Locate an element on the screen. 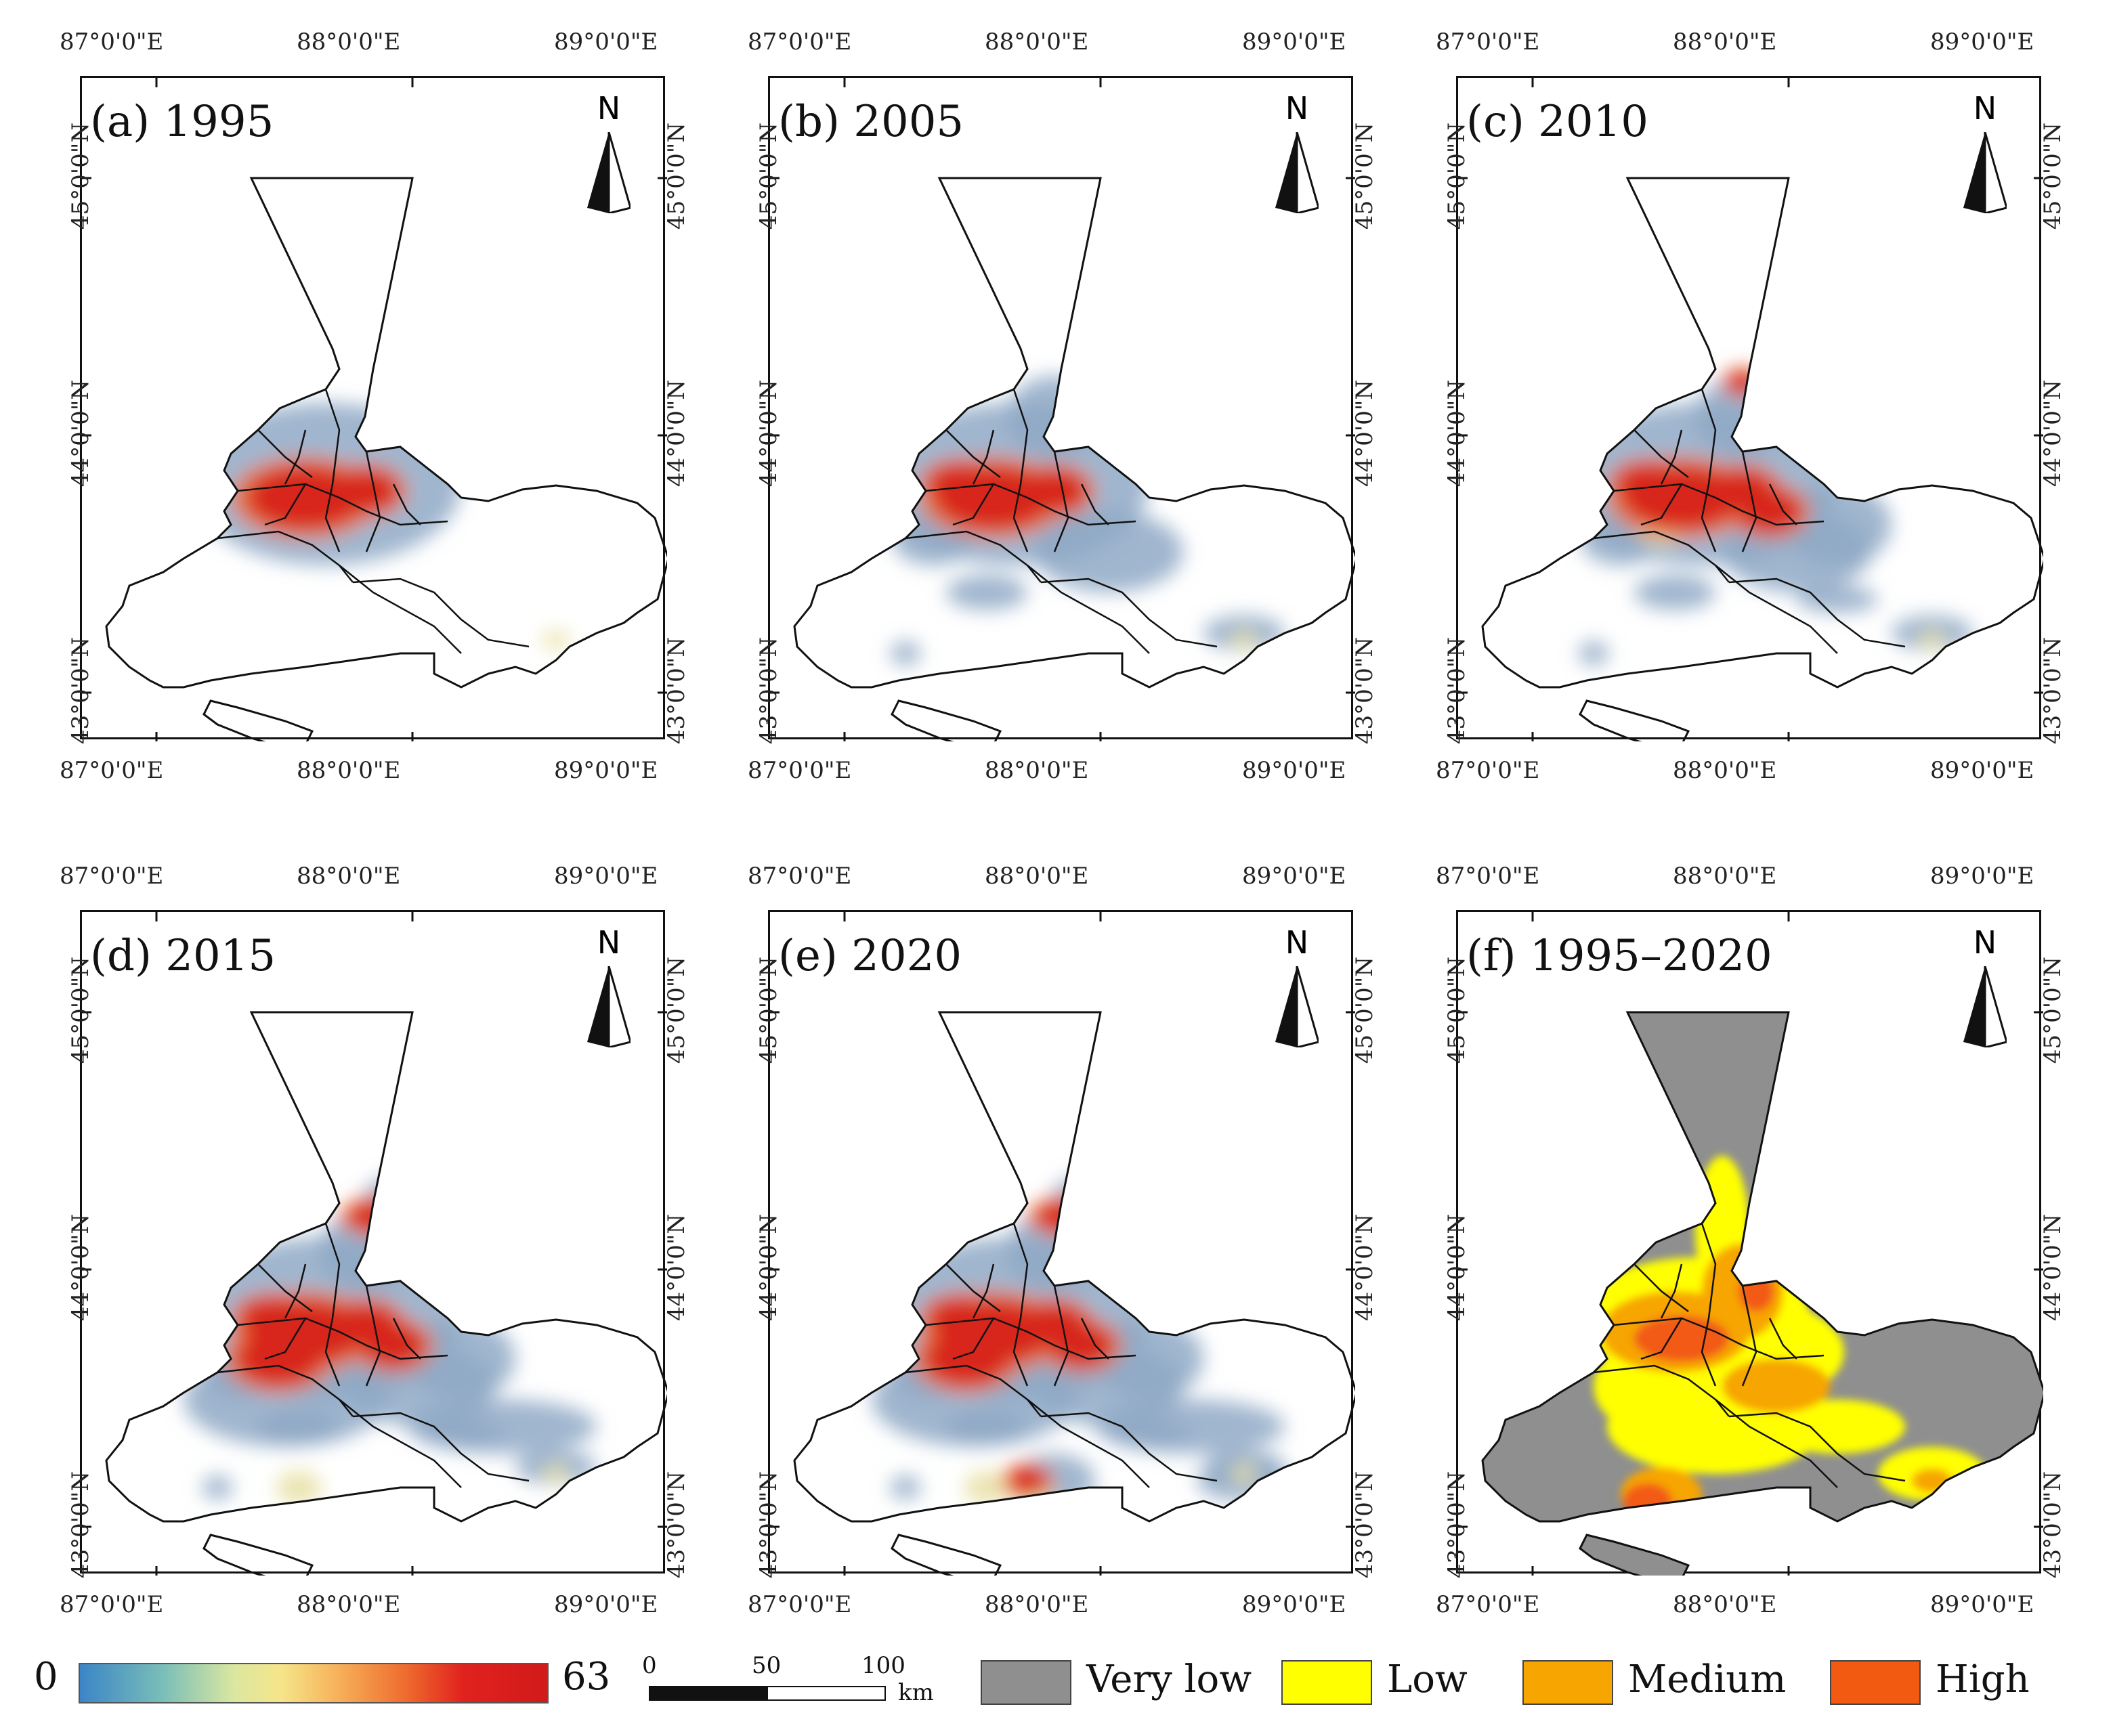  map-panel-a: (a) 1995 N is located at coordinates (374, 408).